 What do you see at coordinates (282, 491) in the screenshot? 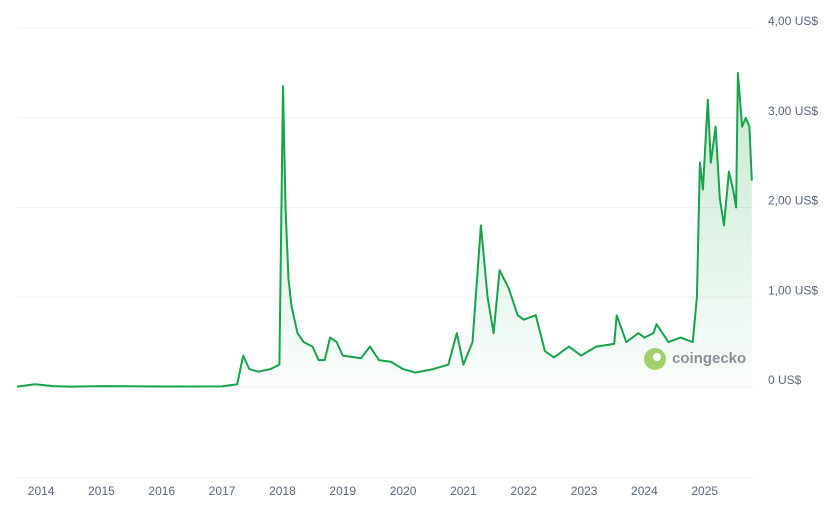
I see `x-tick-label: 2018` at bounding box center [282, 491].